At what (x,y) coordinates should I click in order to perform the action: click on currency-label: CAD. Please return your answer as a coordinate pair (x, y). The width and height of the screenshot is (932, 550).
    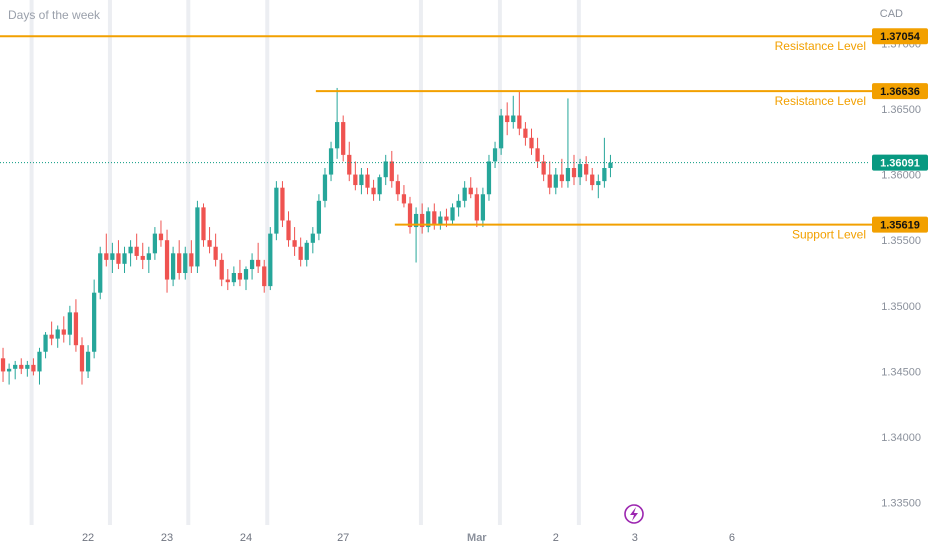
    Looking at the image, I should click on (891, 14).